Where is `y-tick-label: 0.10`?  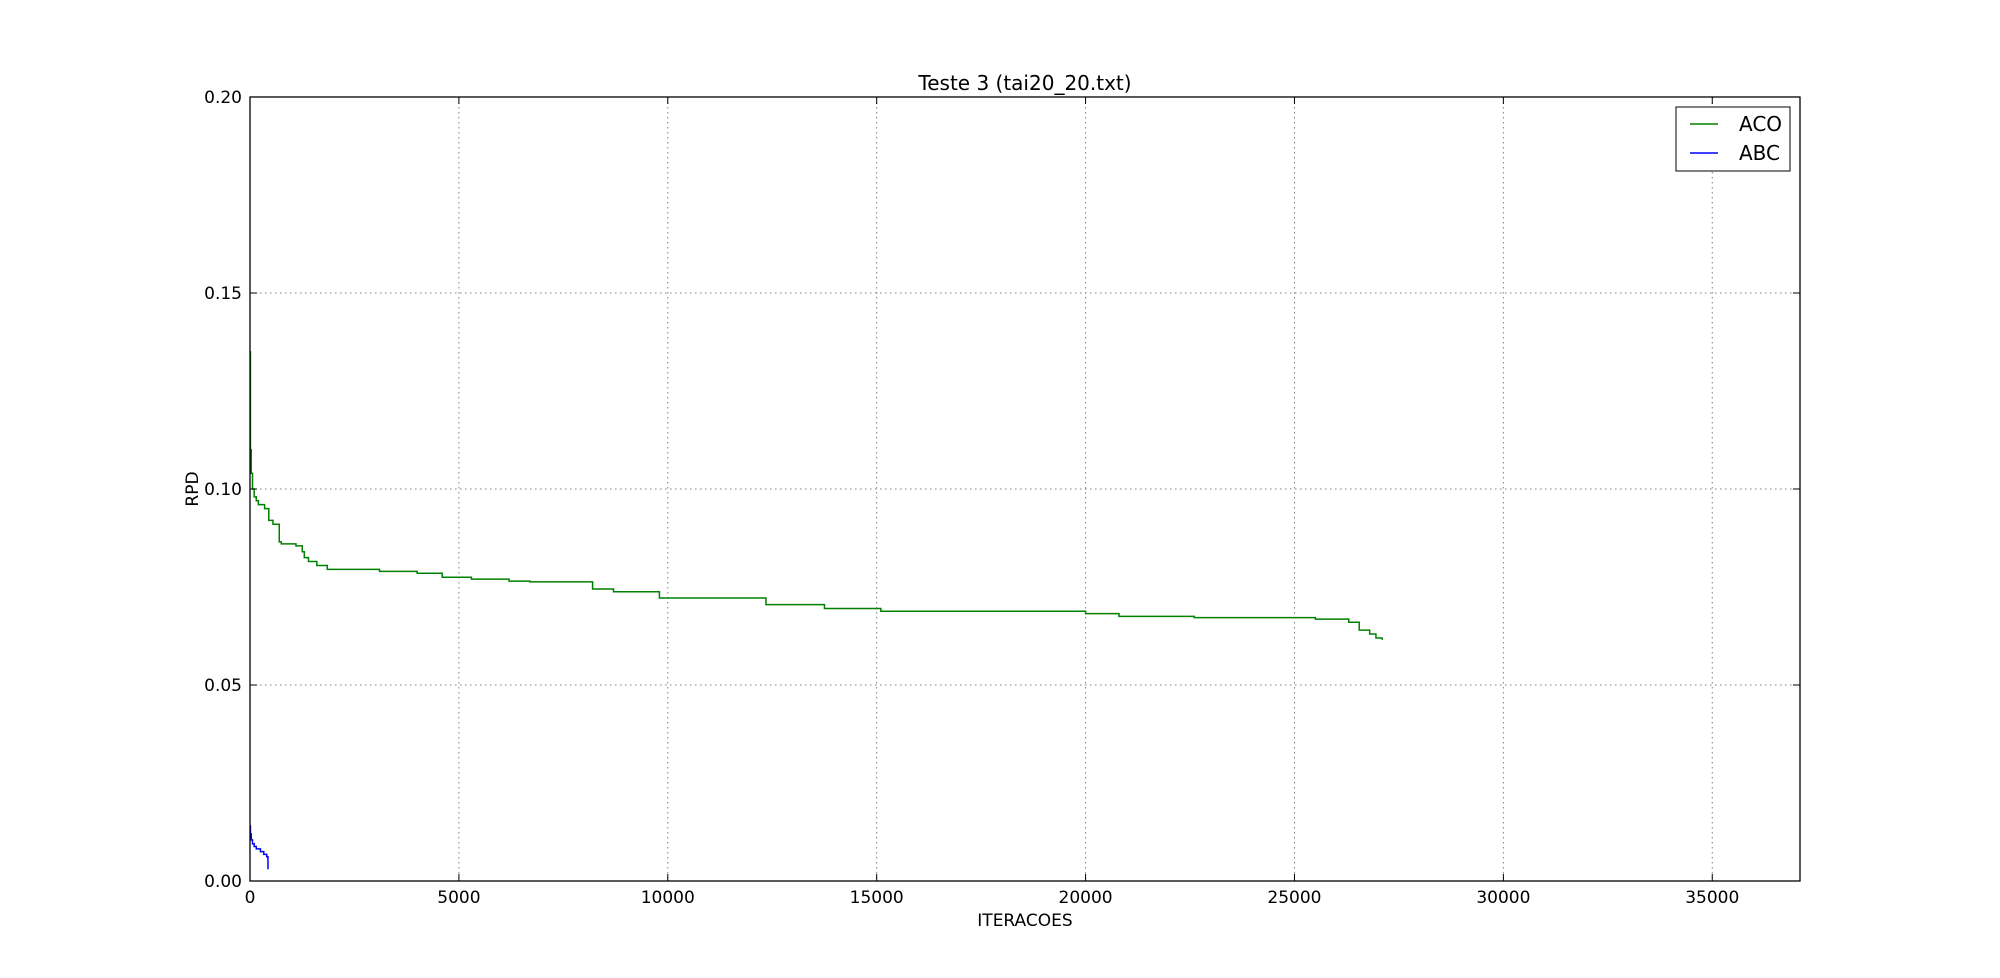 y-tick-label: 0.10 is located at coordinates (223, 490).